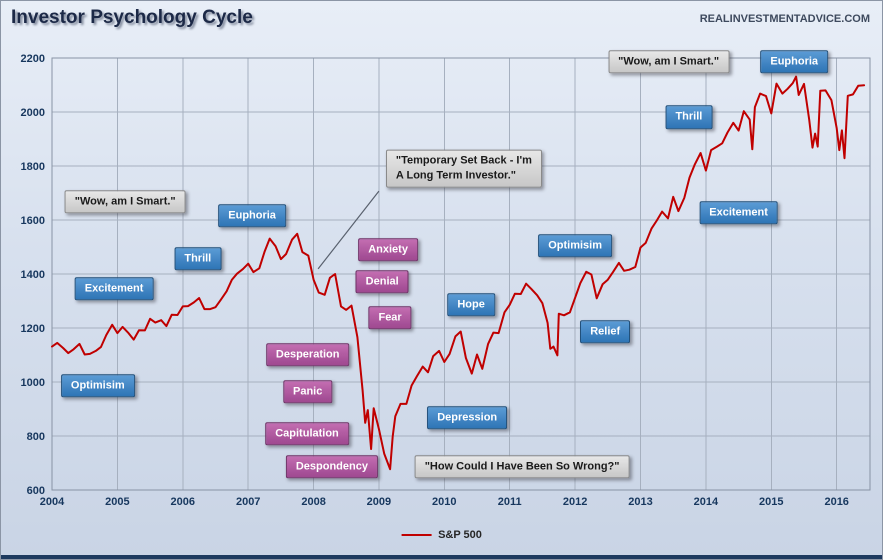 The width and height of the screenshot is (883, 560). What do you see at coordinates (33, 275) in the screenshot?
I see `y-axis-tick-label: 1400` at bounding box center [33, 275].